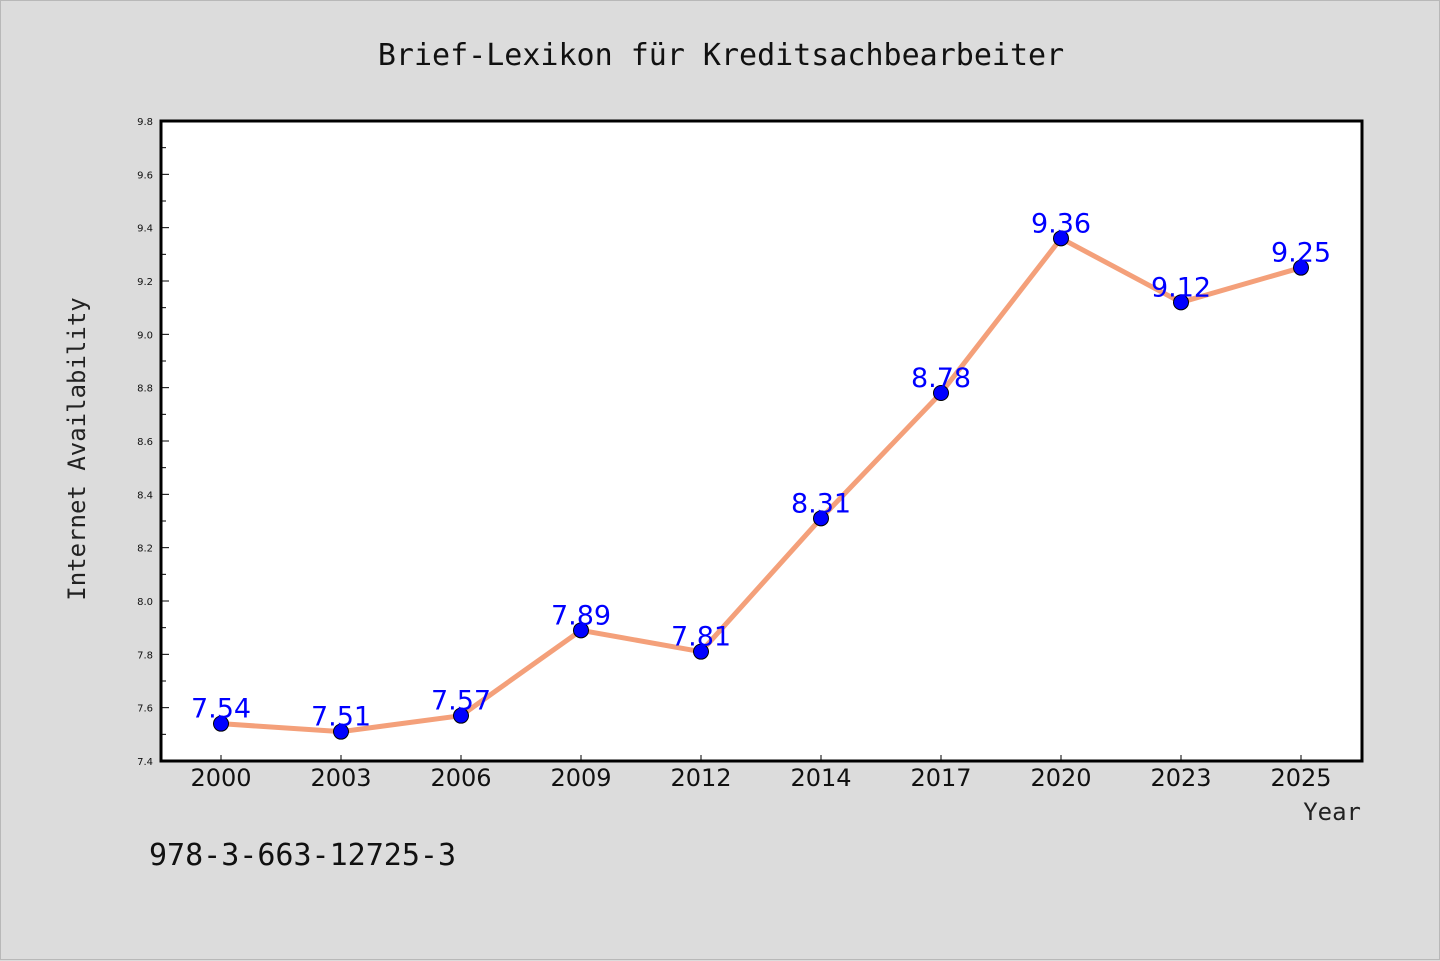 This screenshot has width=1440, height=961. What do you see at coordinates (220, 778) in the screenshot?
I see `x-tick-label: 2000` at bounding box center [220, 778].